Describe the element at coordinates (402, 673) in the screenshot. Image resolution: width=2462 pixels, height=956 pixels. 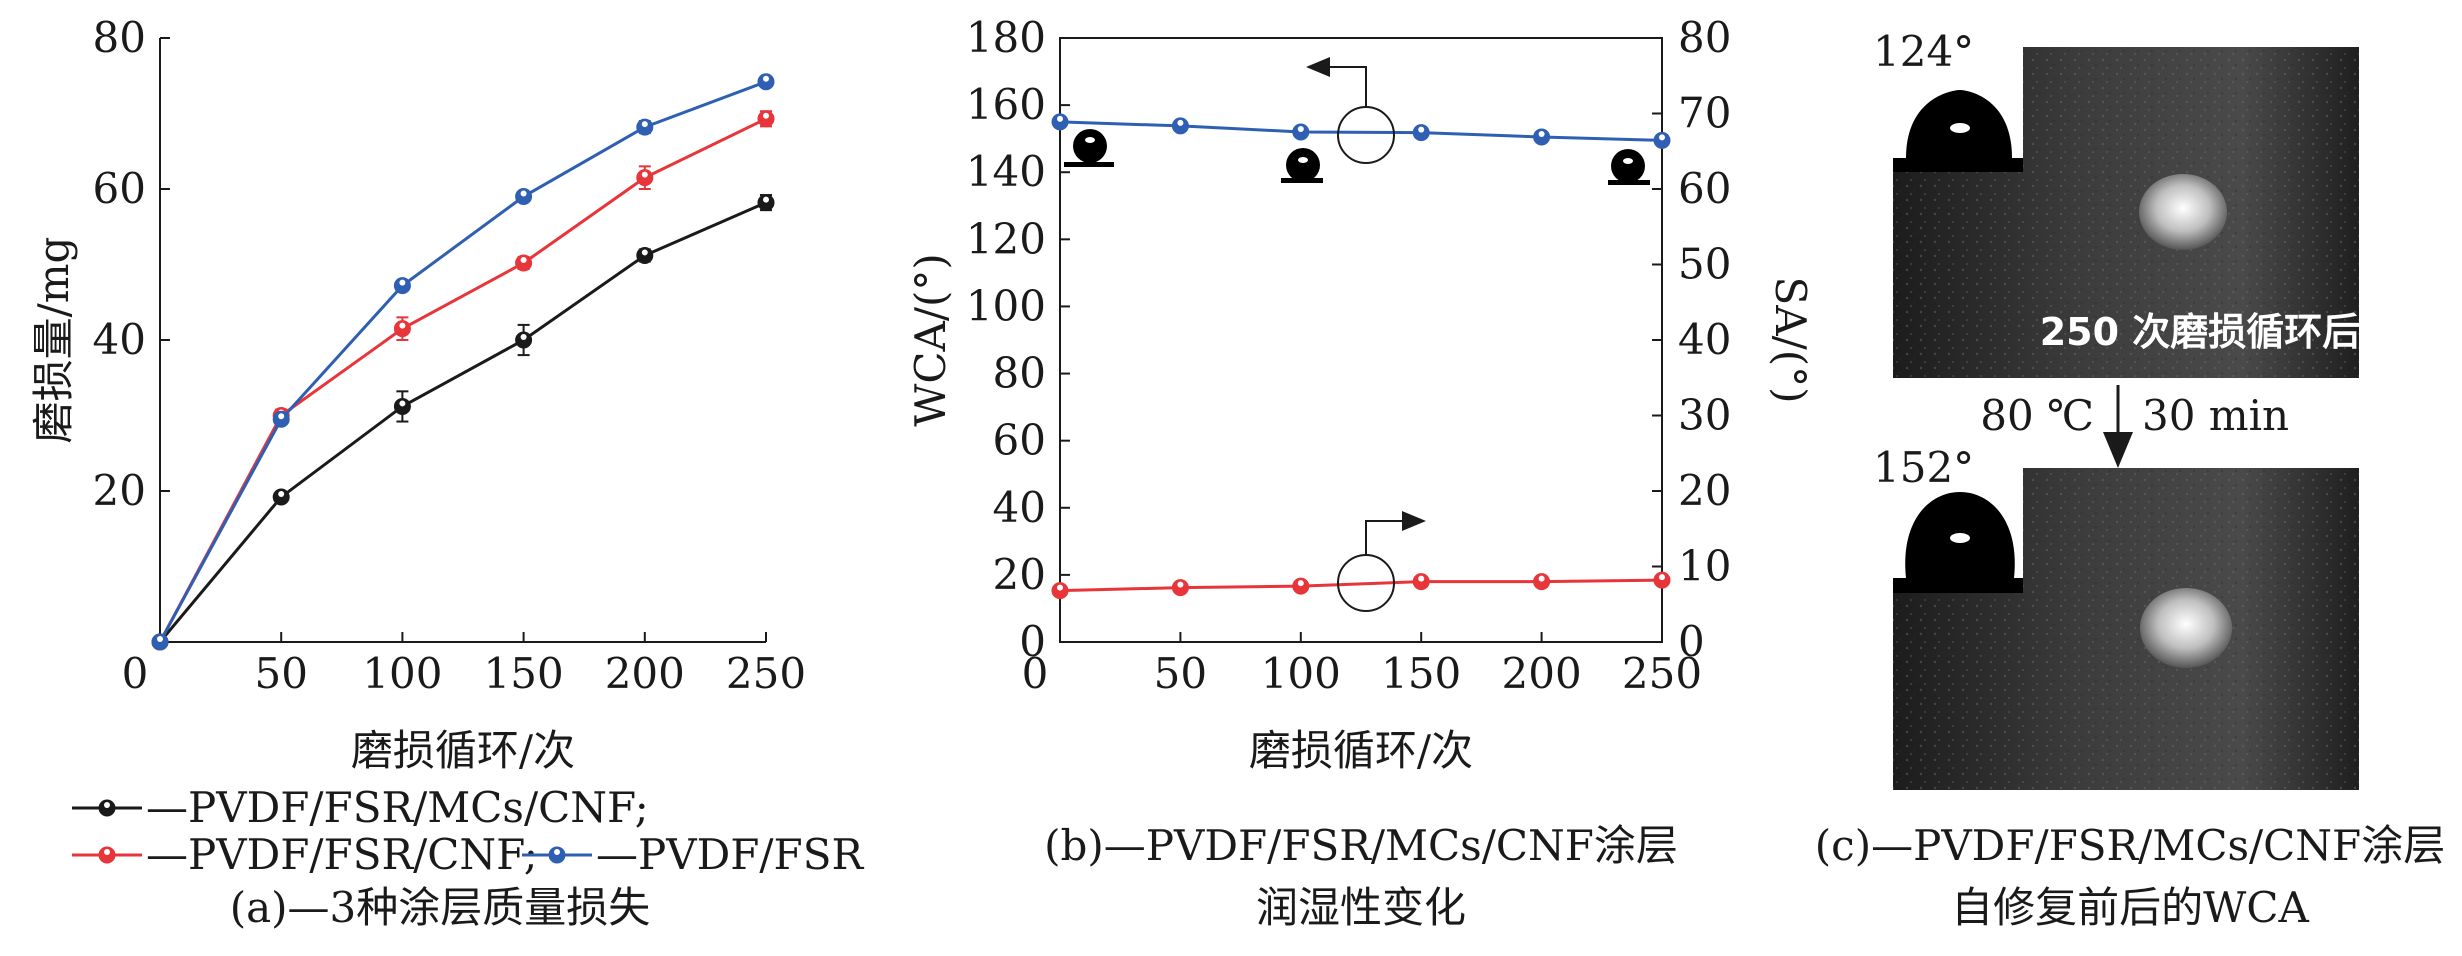
I see `panel-a-x-tick-label: 100` at that location.